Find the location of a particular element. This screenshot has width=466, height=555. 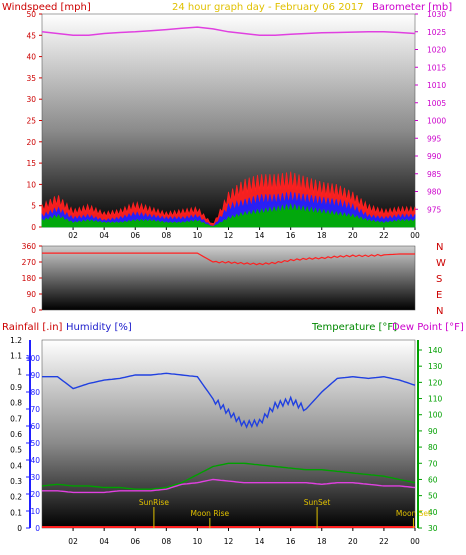

bottom-x-tick-label: 10 is located at coordinates (198, 541).